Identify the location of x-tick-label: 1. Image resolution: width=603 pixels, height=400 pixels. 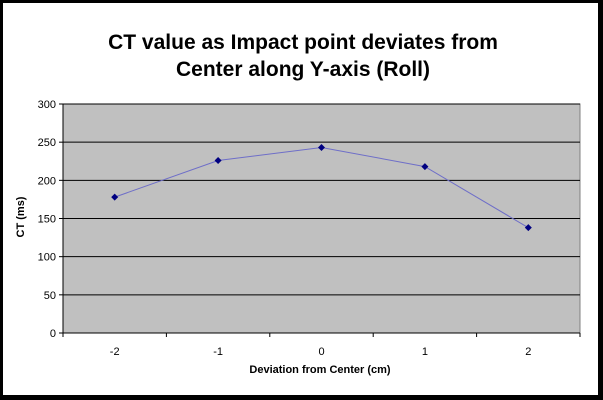
(425, 352).